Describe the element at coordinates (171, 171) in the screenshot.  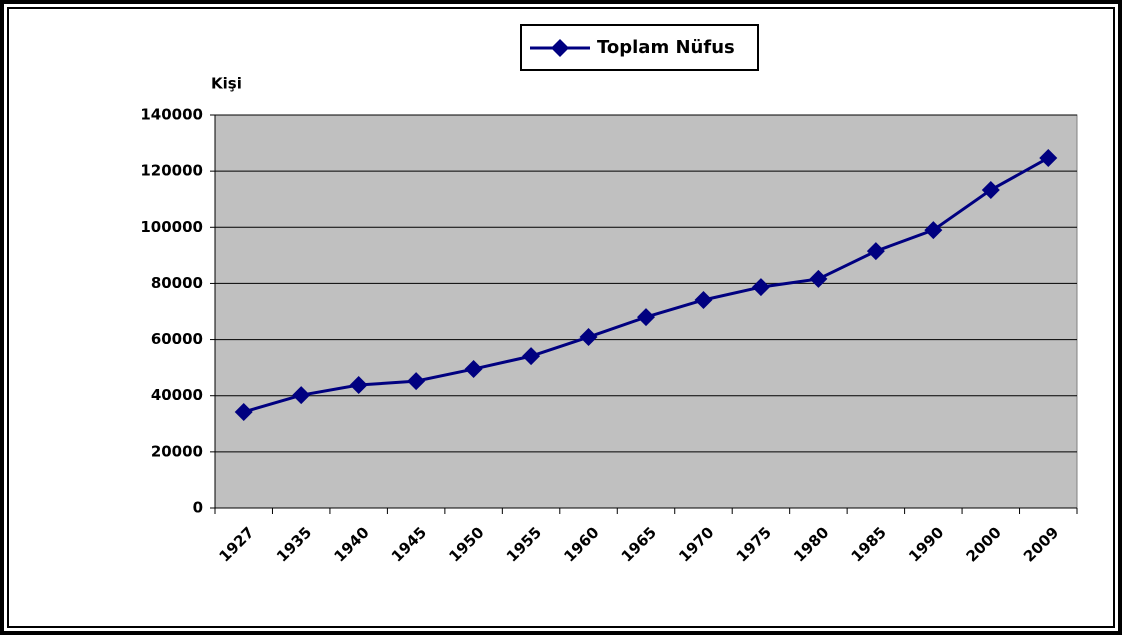
I see `y-tick-label: 120000` at that location.